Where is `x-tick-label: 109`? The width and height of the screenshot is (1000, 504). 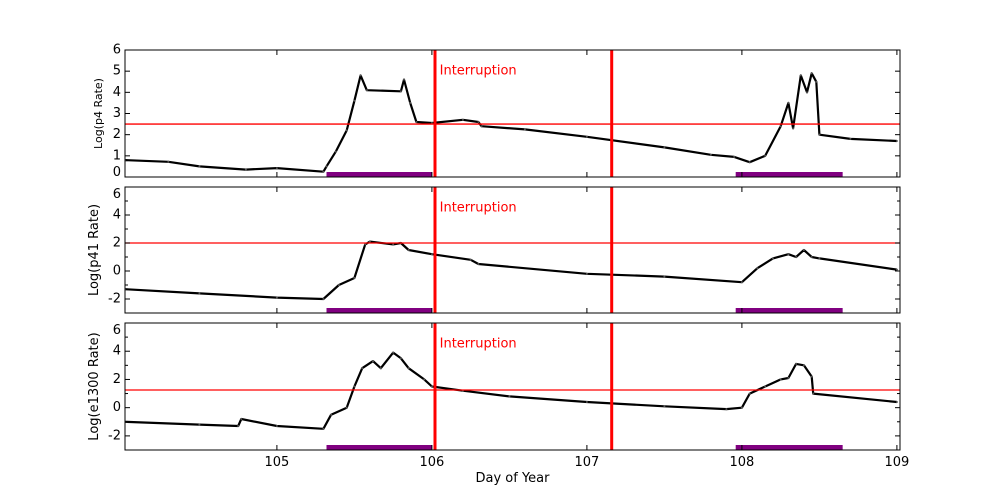 x-tick-label: 109 is located at coordinates (896, 462).